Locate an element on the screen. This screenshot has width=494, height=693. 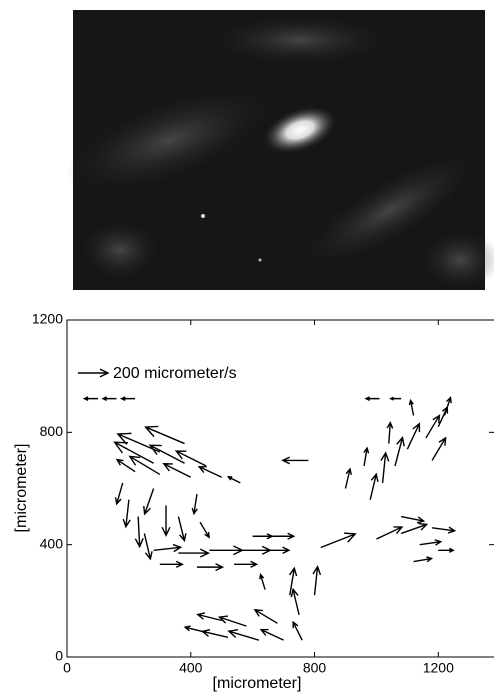
y-tick-label: 400 is located at coordinates (52, 543).